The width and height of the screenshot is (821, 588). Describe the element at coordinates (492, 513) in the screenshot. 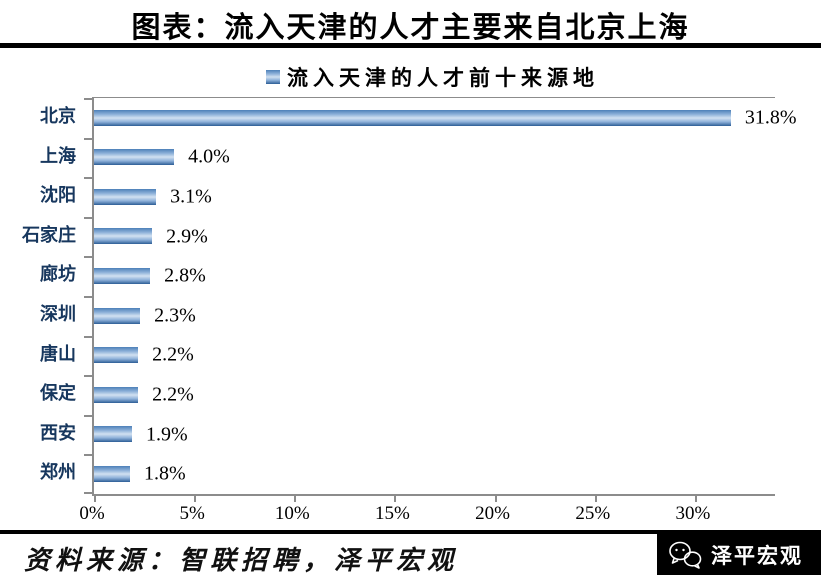

I see `value-axis-tick-label: 20%` at that location.